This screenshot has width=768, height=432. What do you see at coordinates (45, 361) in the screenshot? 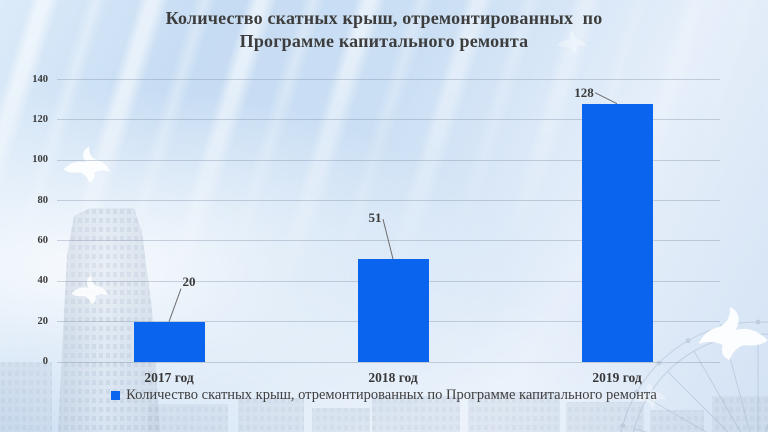
I see `y-axis-tick-label: 0` at bounding box center [45, 361].